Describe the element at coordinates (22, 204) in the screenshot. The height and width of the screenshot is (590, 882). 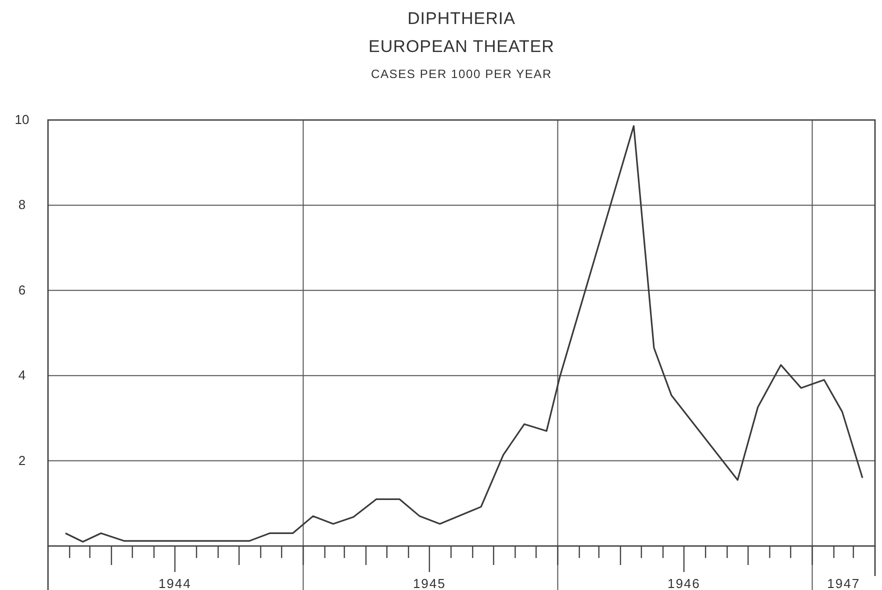
I see `y-tick-label: 8` at that location.